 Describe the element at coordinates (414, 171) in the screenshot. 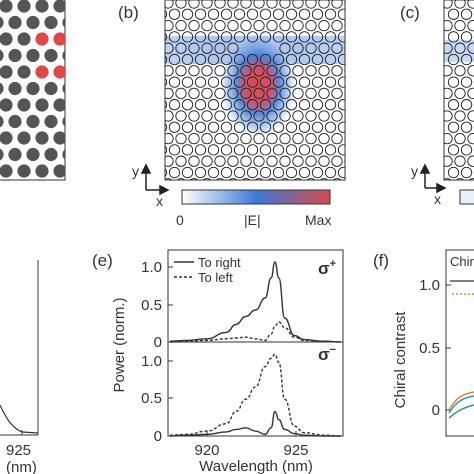

I see `axis-y-label-c: y` at that location.